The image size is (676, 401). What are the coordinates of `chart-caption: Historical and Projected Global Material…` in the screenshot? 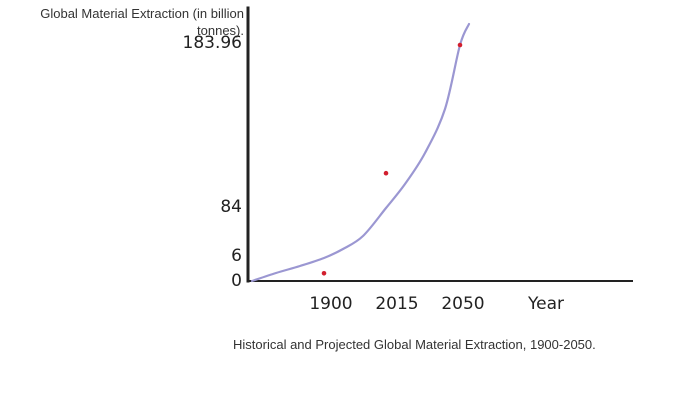 It's located at (414, 344).